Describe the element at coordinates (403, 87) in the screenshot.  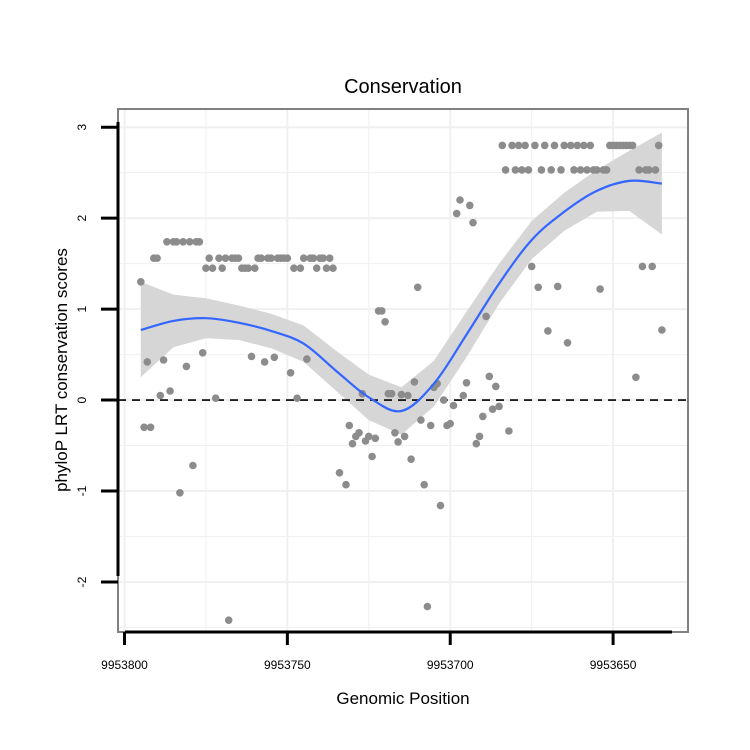
I see `chart-title: Conservation` at that location.